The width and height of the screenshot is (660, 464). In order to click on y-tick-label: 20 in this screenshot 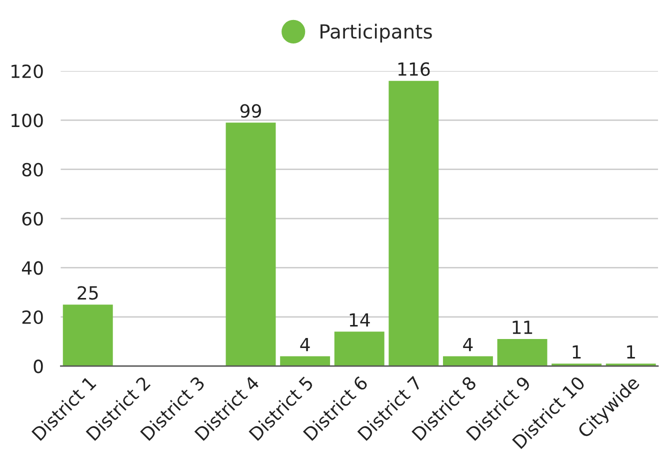, I will do `click(32, 317)`.